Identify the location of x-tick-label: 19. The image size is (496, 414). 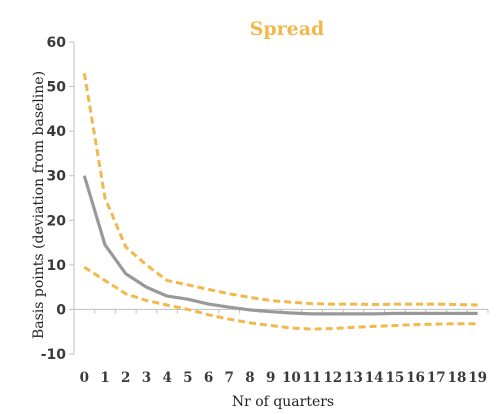
(477, 378).